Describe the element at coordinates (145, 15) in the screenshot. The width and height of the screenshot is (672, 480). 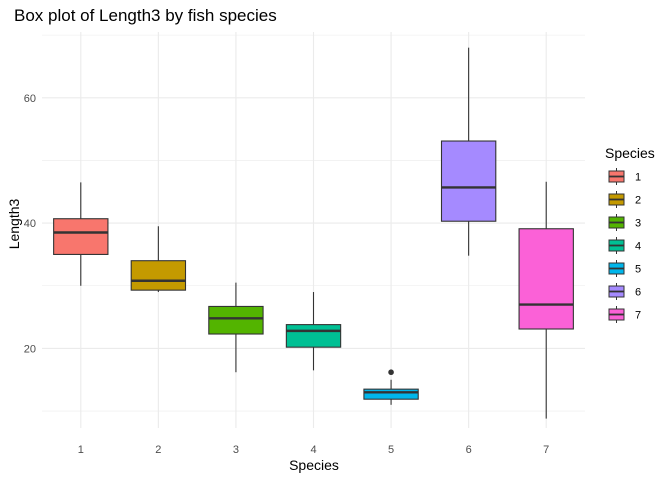
I see `chart-title: Box plot of Length3 by fish species` at that location.